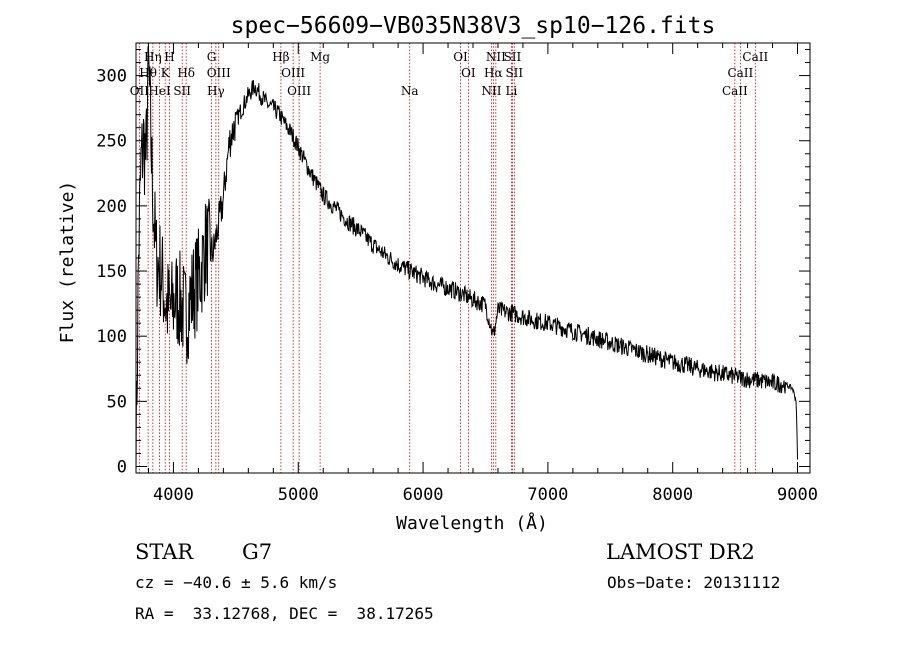 The height and width of the screenshot is (649, 900). Describe the element at coordinates (410, 91) in the screenshot. I see `marker-label: Na` at that location.